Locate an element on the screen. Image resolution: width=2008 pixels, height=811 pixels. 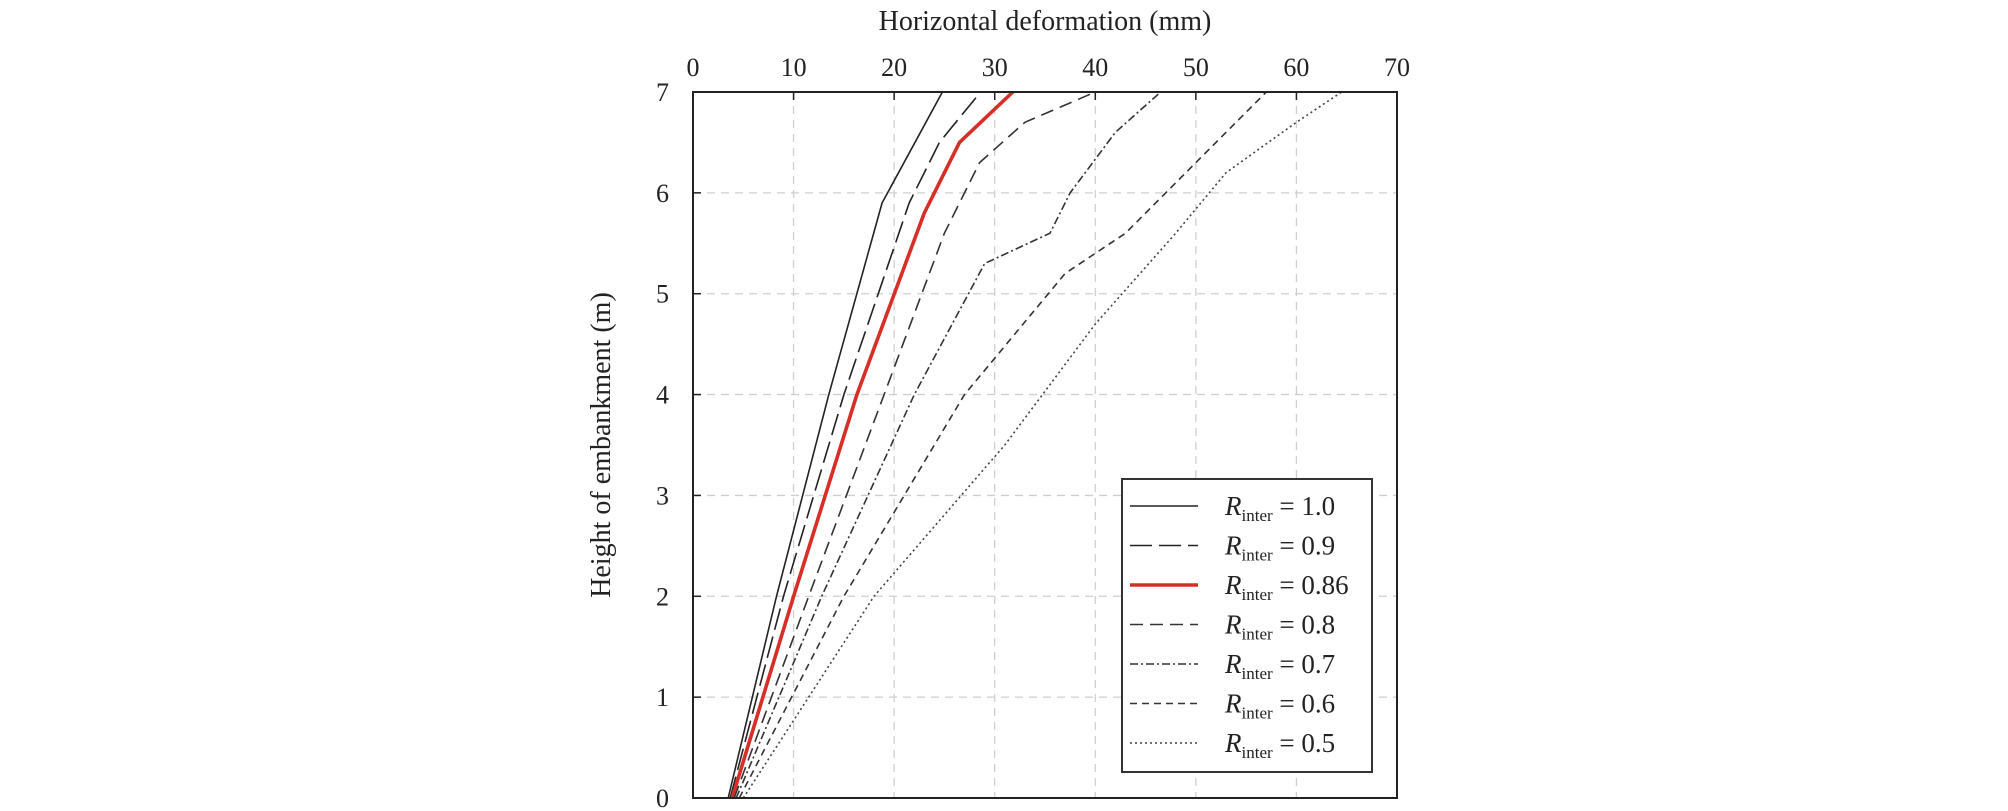
legend-value: = 0.86 is located at coordinates (1311, 585).